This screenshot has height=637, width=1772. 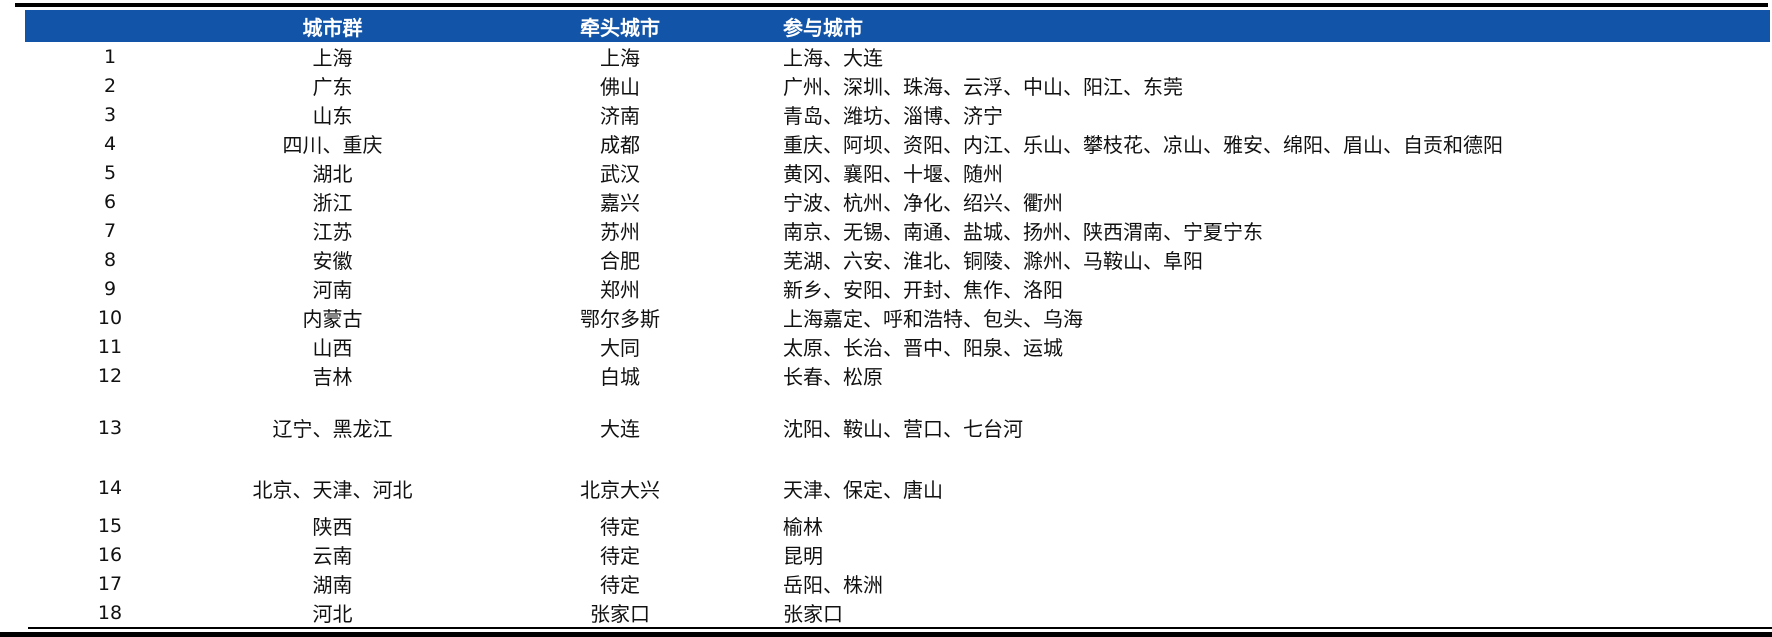 I want to click on table-row: 18 河北 张家口 张家口, so click(x=897, y=612).